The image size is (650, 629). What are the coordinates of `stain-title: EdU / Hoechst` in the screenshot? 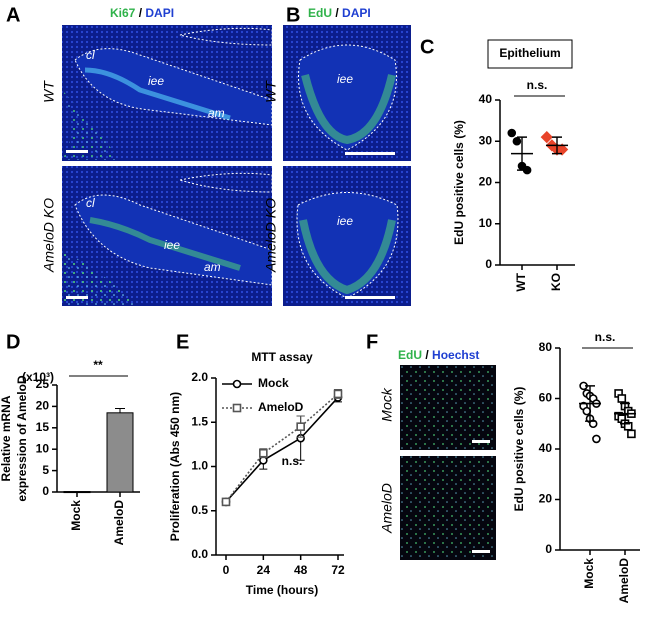 It's located at (438, 355).